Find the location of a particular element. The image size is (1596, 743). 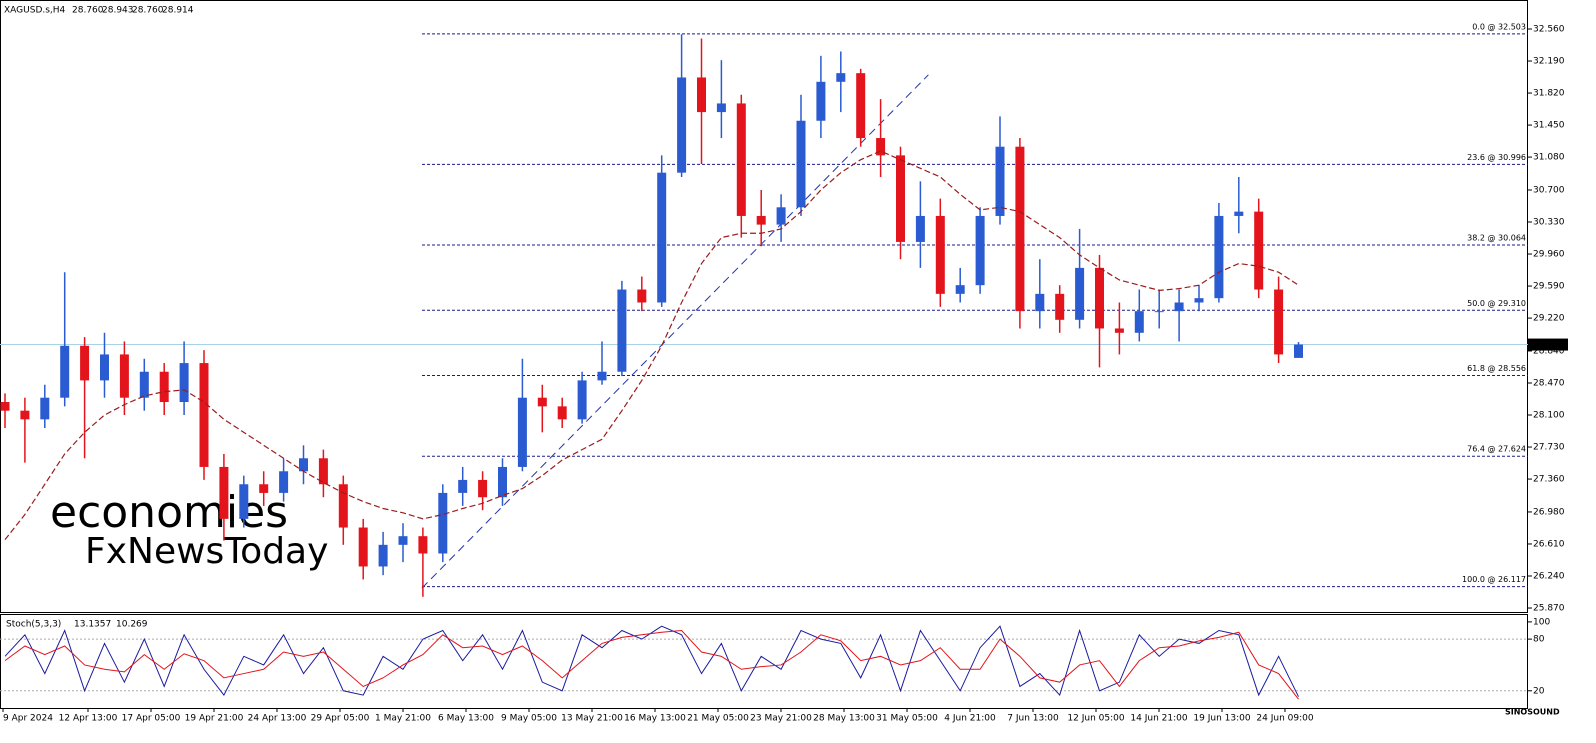

y-tick-label: 31.080 is located at coordinates (1549, 158).